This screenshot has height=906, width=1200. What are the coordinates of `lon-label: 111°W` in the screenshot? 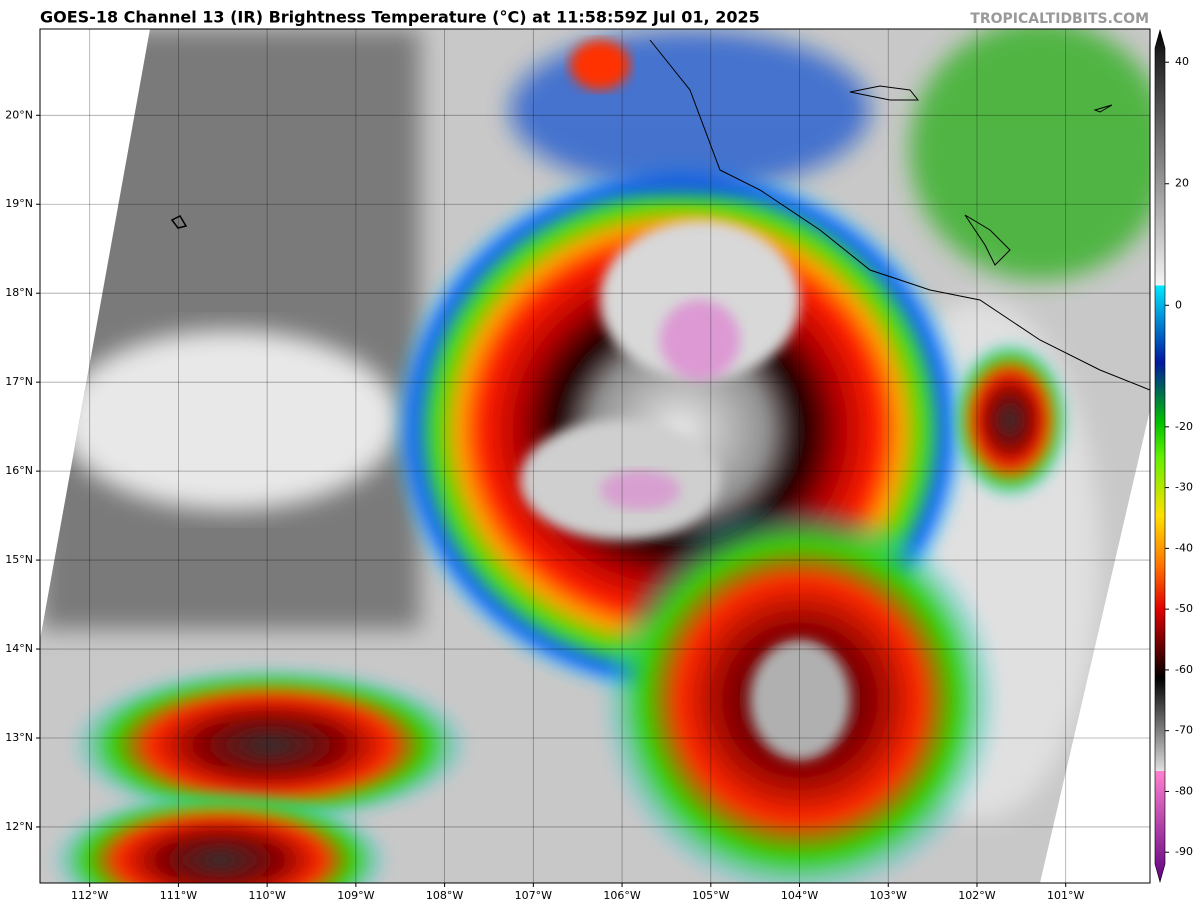 It's located at (178, 895).